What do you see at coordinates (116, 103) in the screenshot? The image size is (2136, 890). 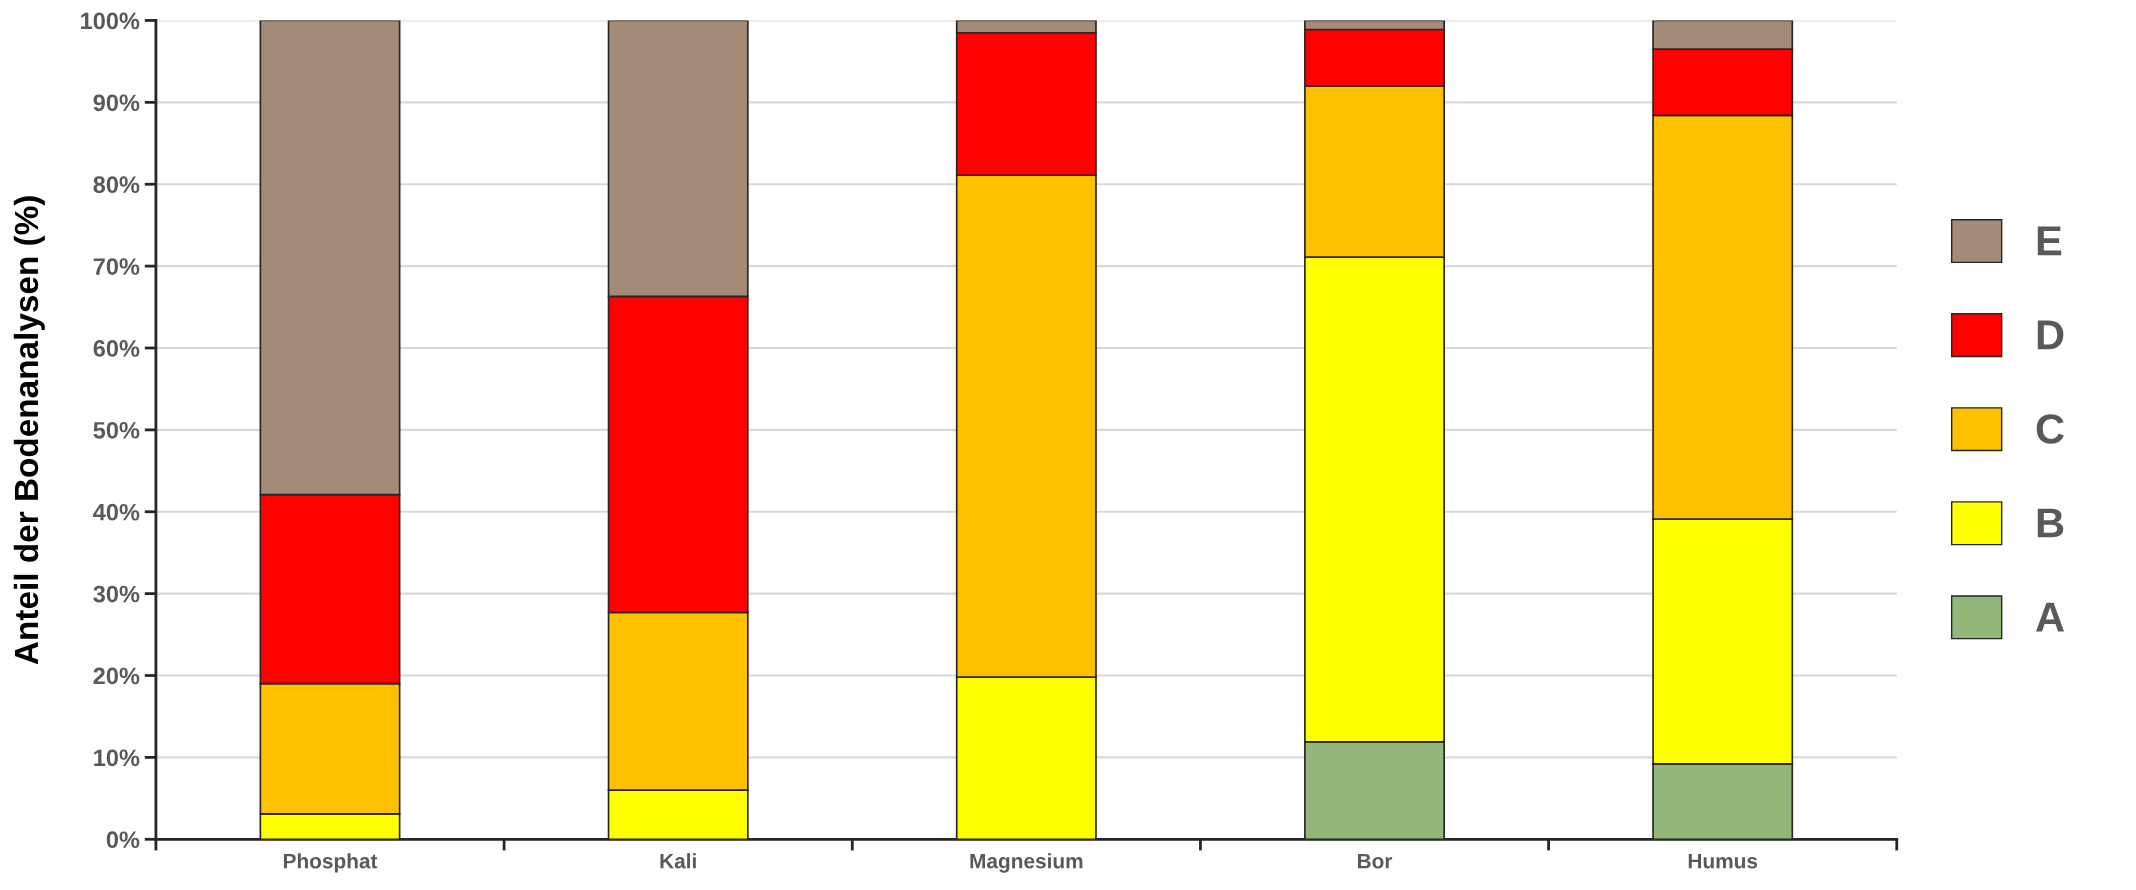 I see `y-tick-label: 90%` at bounding box center [116, 103].